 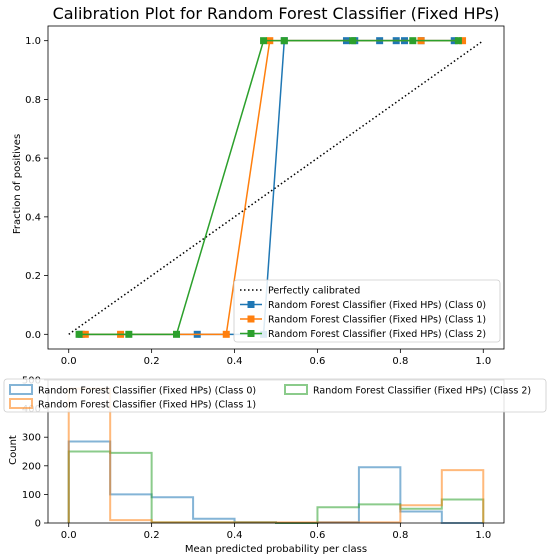 I want to click on legend-box, so click(x=367, y=311).